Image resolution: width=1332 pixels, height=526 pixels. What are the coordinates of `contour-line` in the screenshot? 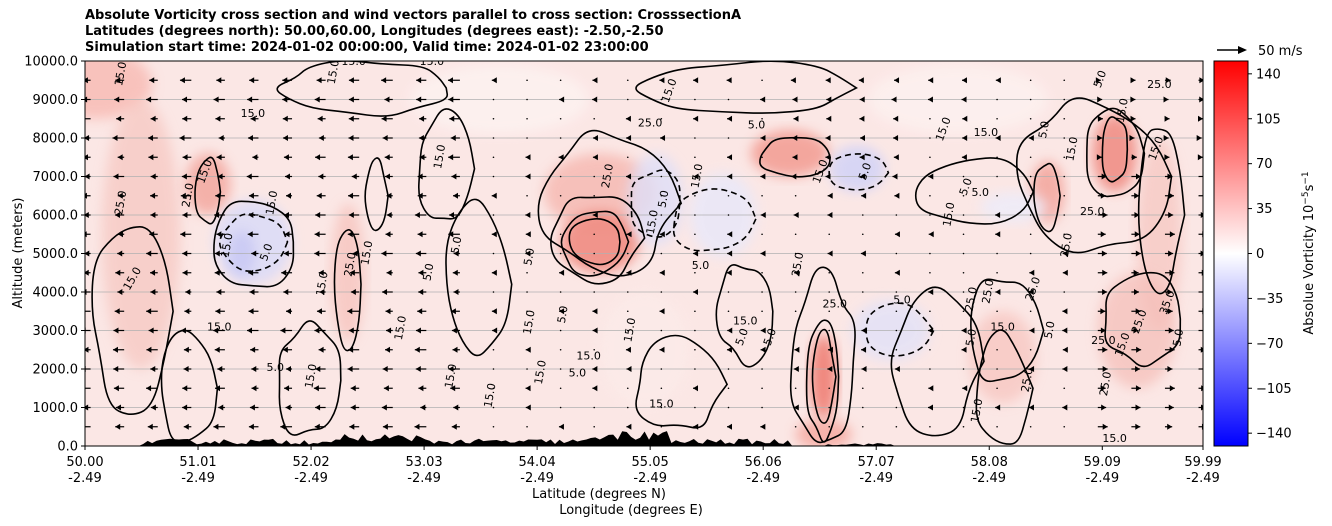 It's located at (595, 243).